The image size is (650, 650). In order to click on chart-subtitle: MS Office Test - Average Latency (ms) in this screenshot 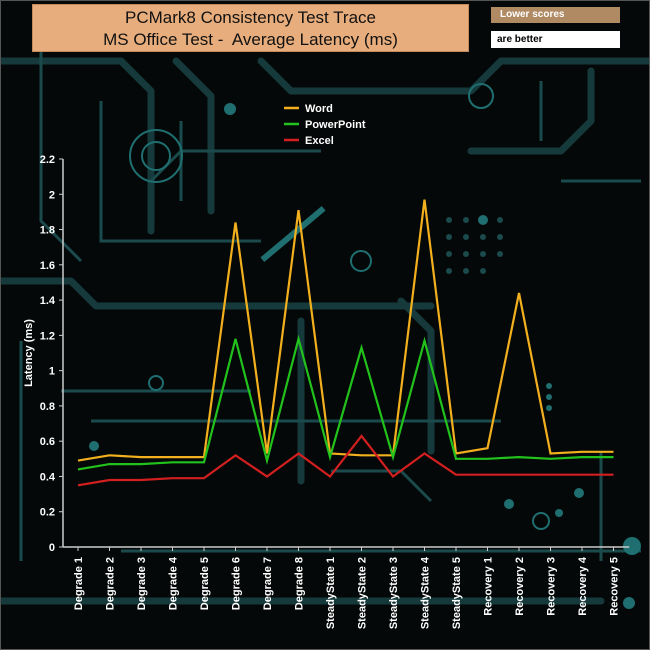, I will do `click(250, 39)`.